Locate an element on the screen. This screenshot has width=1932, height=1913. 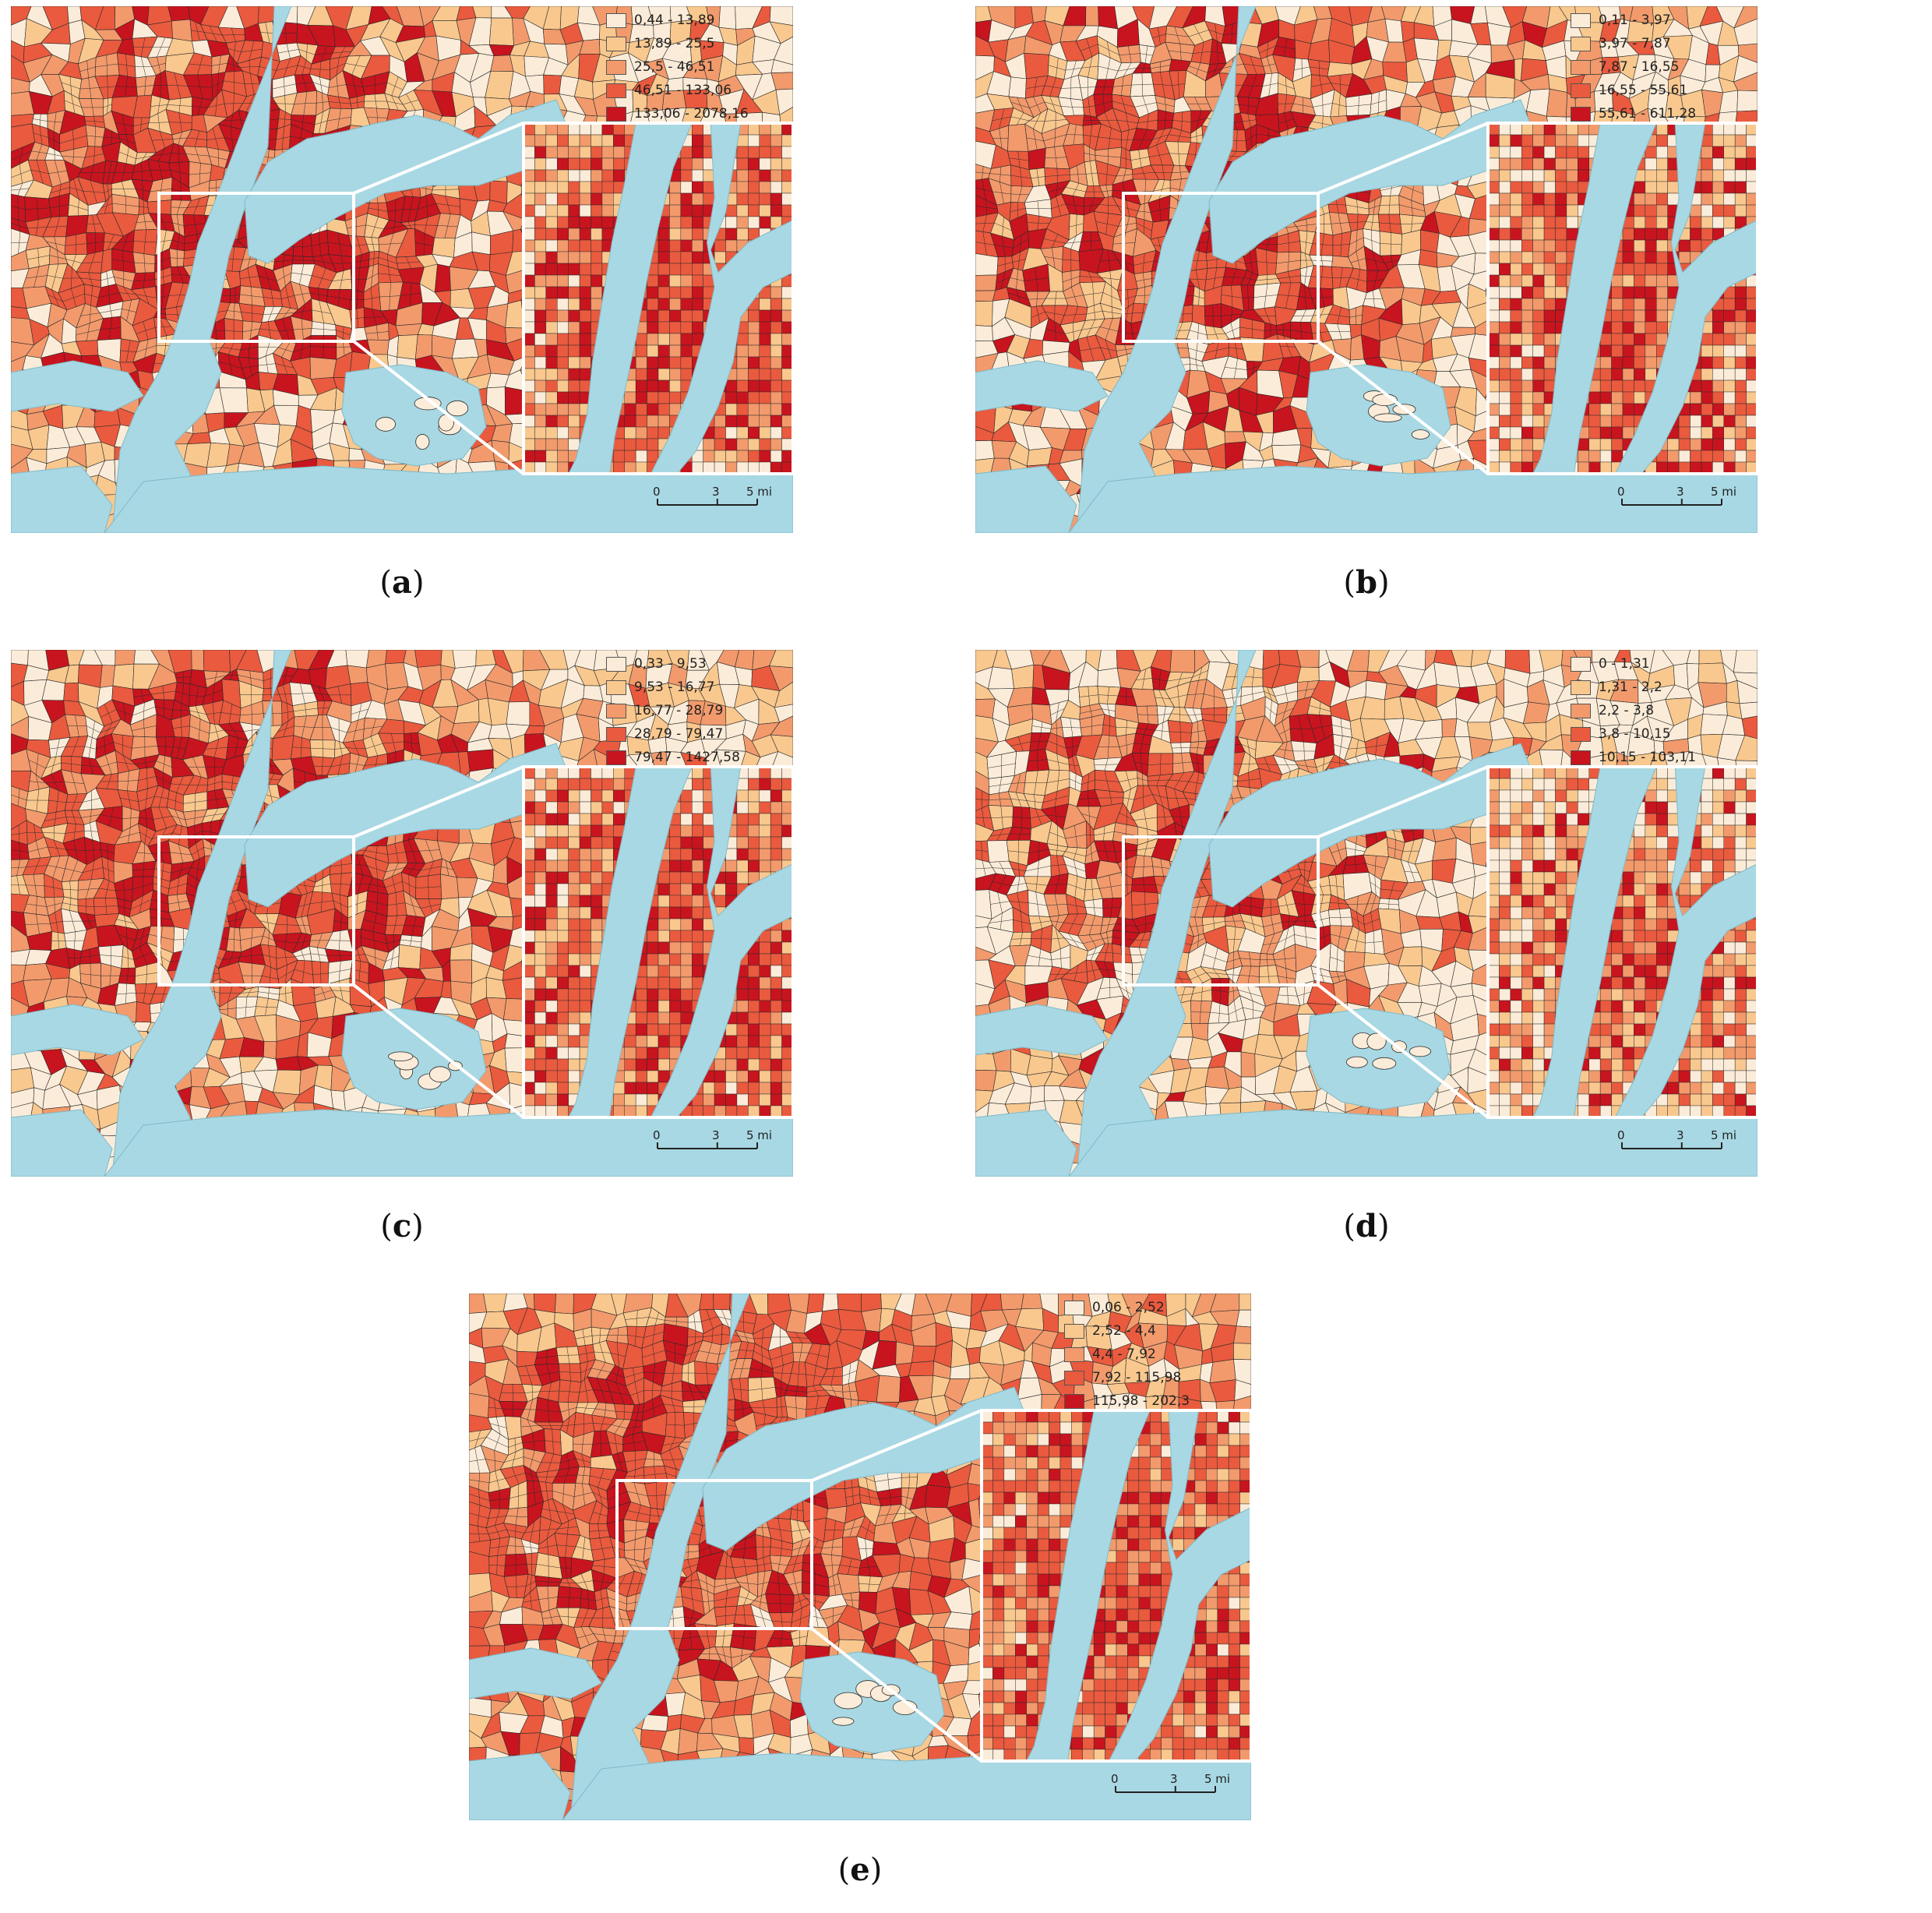
island is located at coordinates (1420, 435).